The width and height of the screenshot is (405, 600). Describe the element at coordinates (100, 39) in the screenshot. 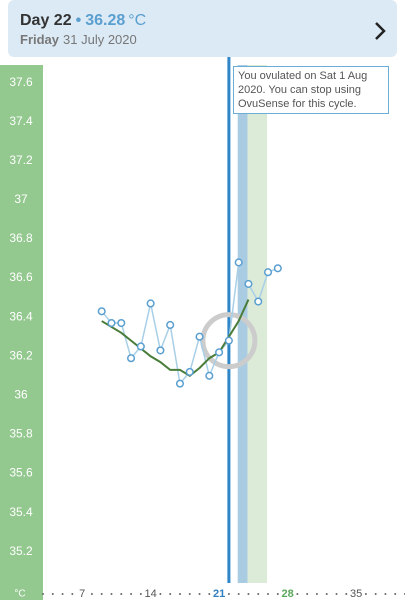

I see `date: 31 July 2020` at that location.